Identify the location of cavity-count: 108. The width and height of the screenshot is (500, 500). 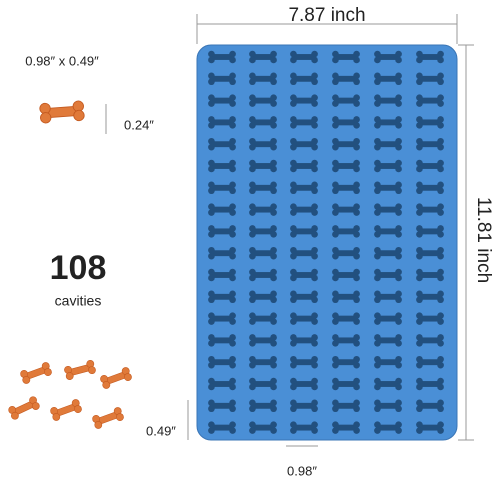
(78, 268).